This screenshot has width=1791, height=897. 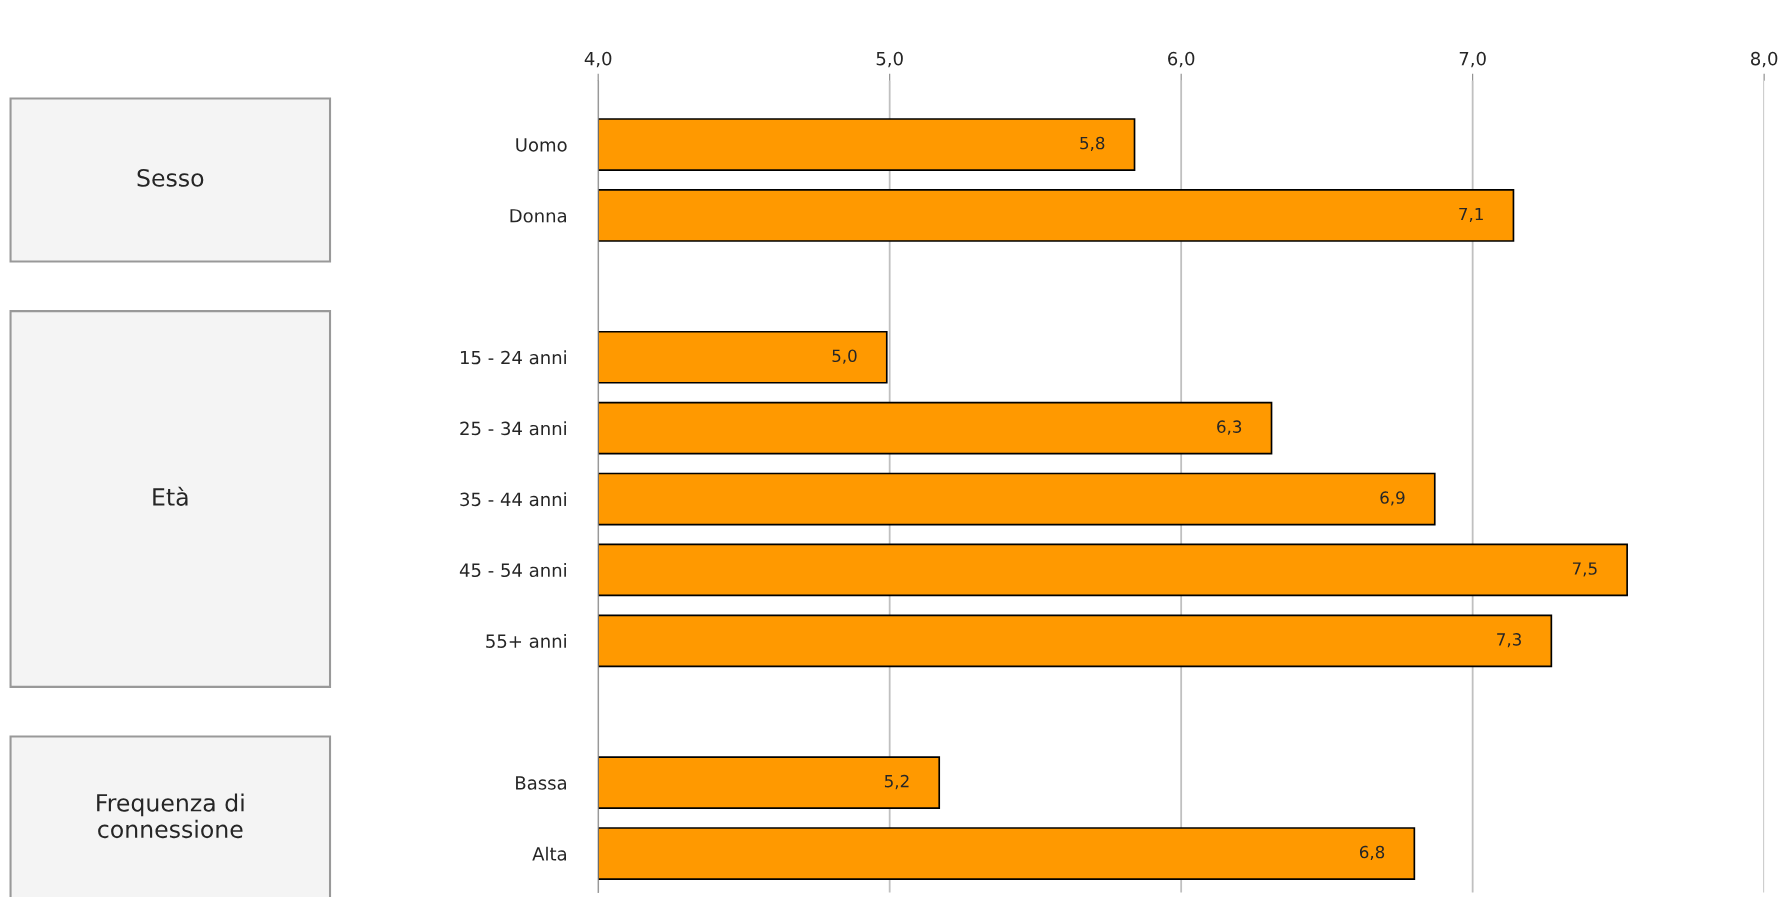 I want to click on x-tick-label: 7,0, so click(x=1472, y=59).